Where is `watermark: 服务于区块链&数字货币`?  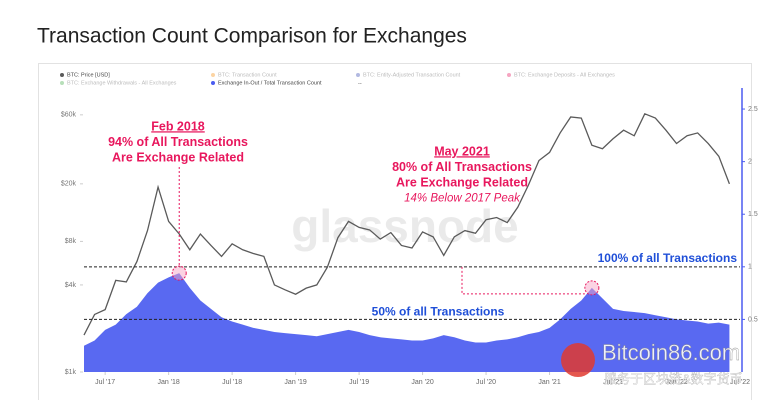 watermark: 服务于区块链&数字货币 is located at coordinates (673, 378).